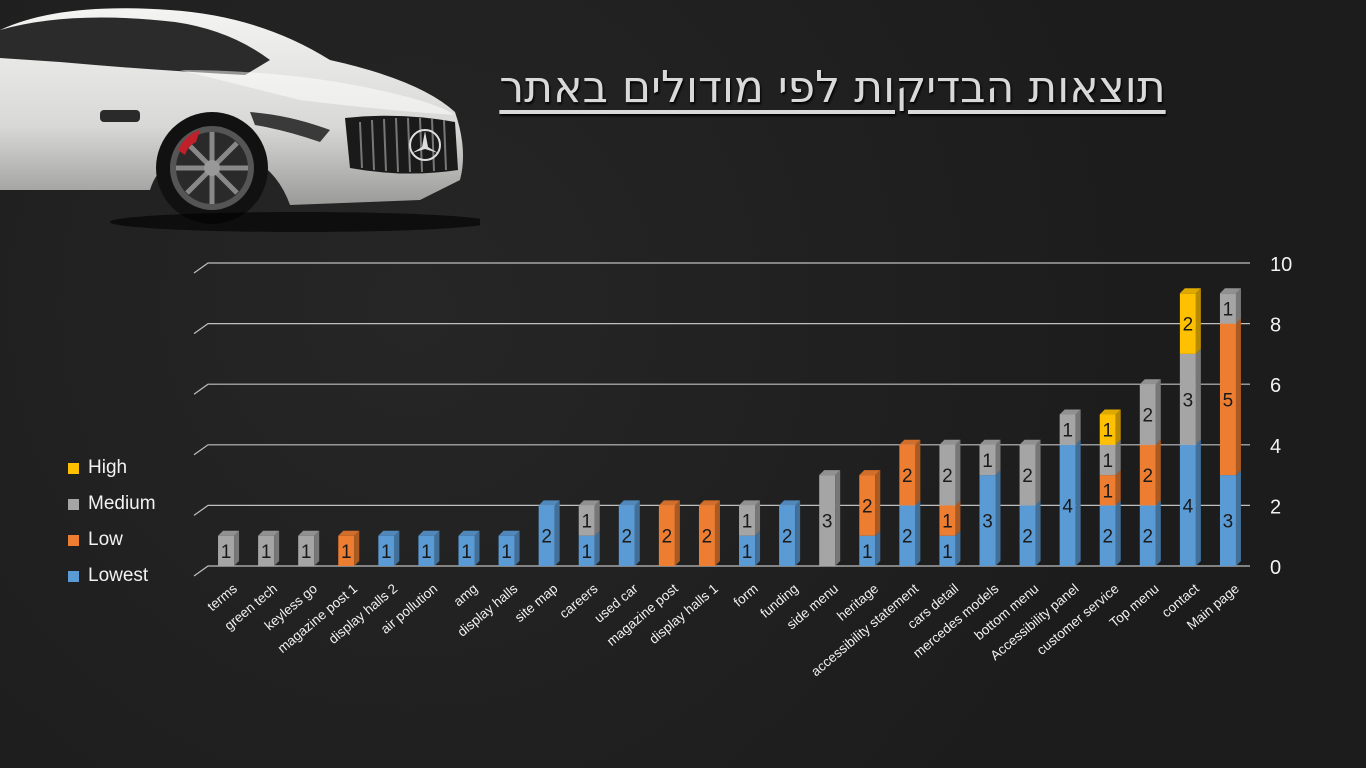 The image size is (1366, 768). I want to click on legend-item-low: Low, so click(112, 540).